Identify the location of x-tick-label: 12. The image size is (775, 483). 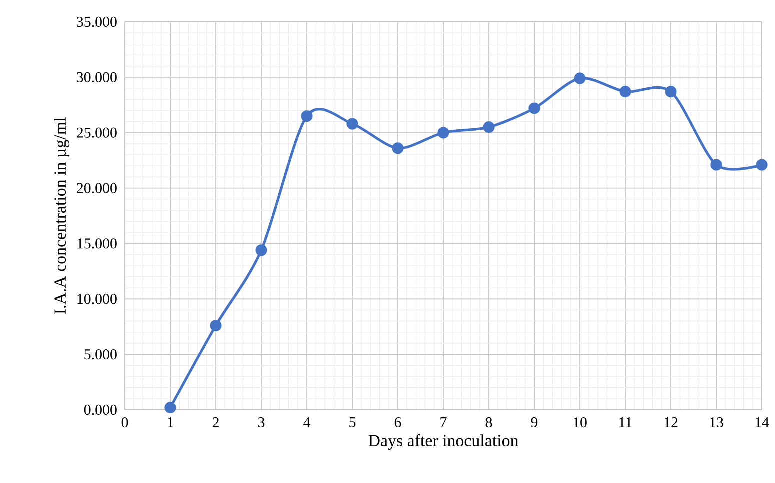
(671, 423).